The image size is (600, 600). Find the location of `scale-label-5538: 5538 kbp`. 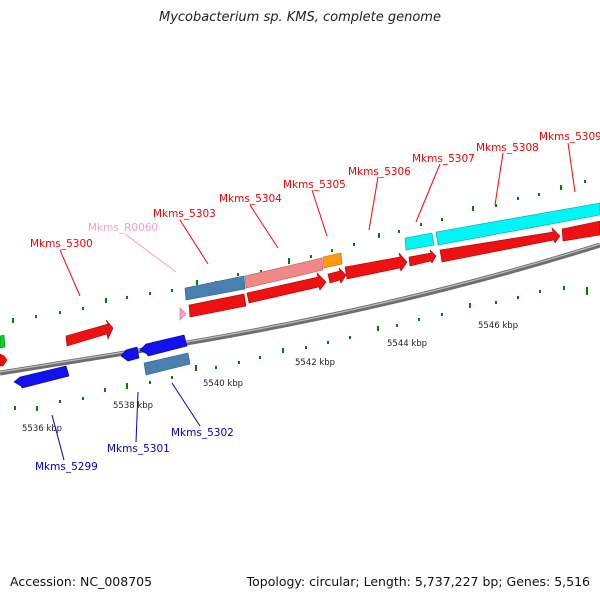

scale-label-5538: 5538 kbp is located at coordinates (133, 406).